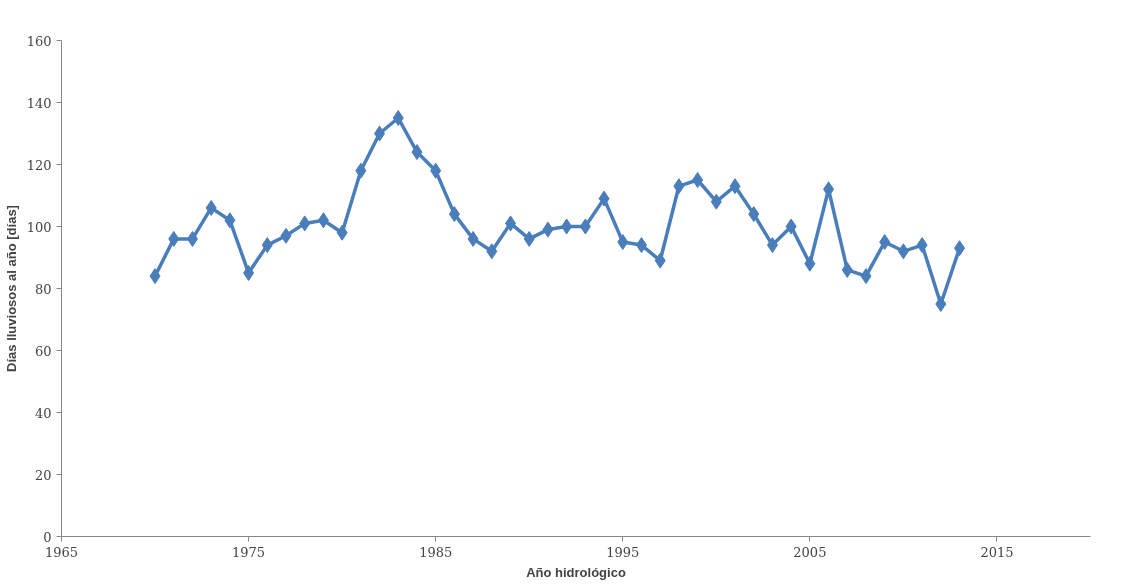 The height and width of the screenshot is (587, 1126). I want to click on y-tick-label: 100, so click(39, 227).